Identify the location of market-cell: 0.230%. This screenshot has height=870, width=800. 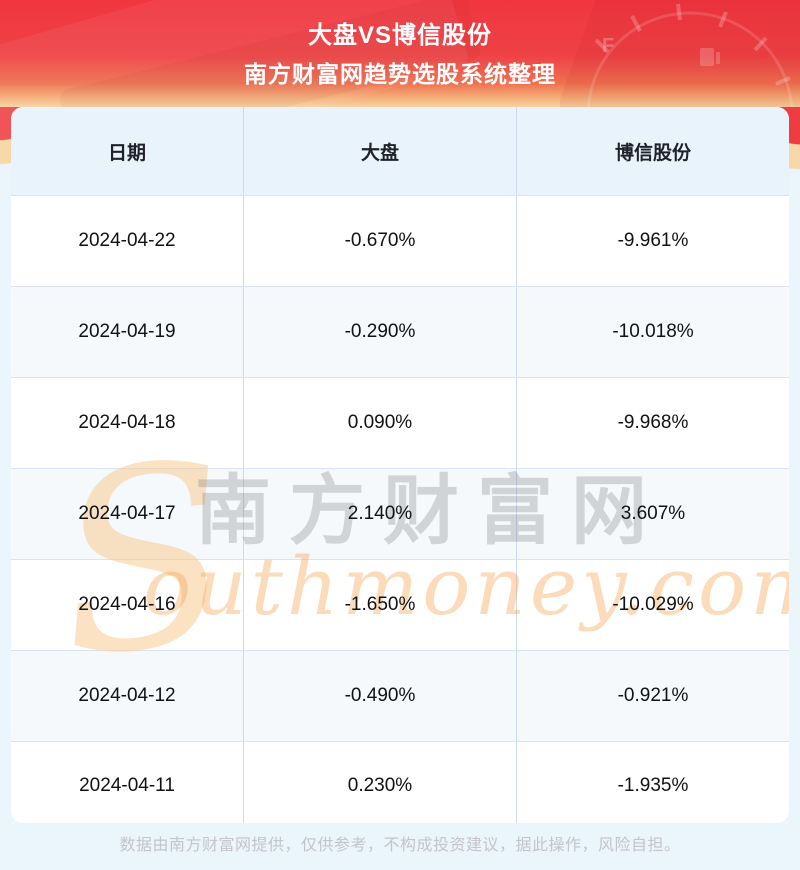
(379, 782).